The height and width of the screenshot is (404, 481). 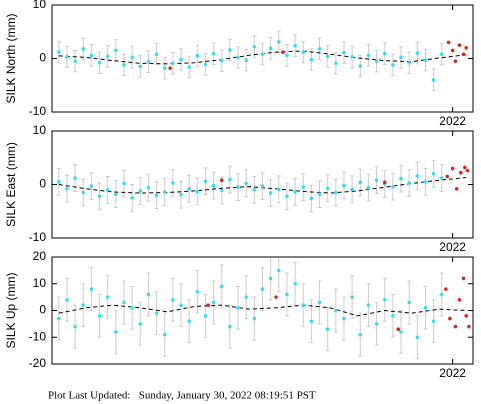 What do you see at coordinates (262, 61) in the screenshot?
I see `plot-area` at bounding box center [262, 61].